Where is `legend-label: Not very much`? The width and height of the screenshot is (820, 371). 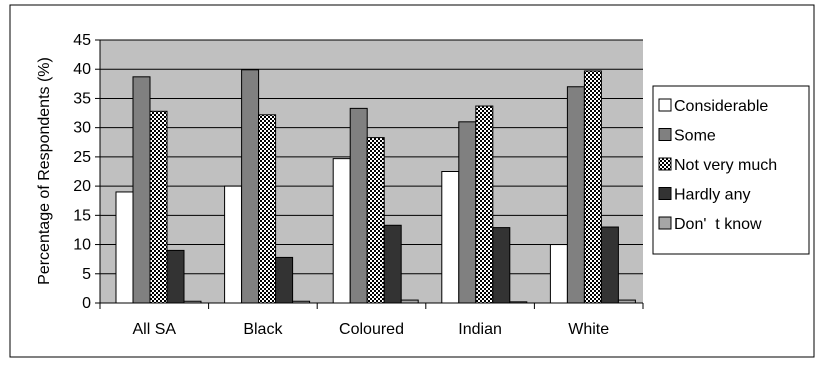 legend-label: Not very much is located at coordinates (725, 165).